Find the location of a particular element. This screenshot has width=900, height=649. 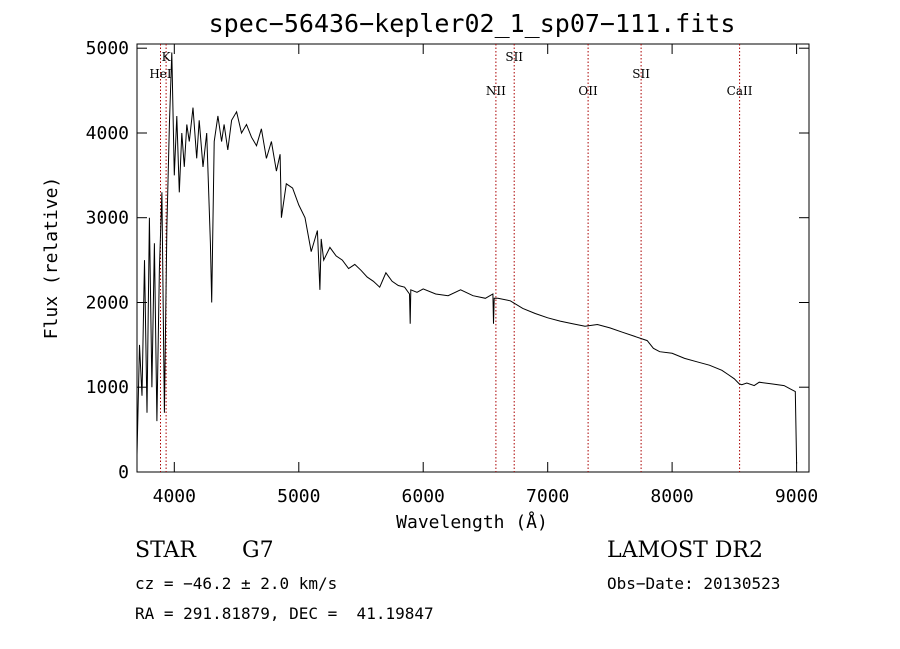

spectral-line-label: K is located at coordinates (167, 57).